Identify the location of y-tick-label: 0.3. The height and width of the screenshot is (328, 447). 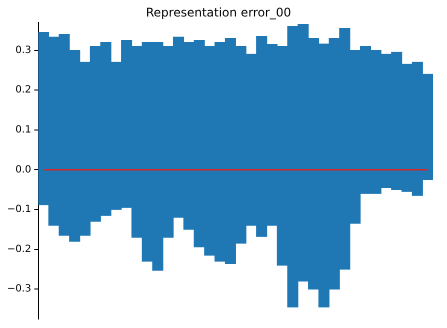
(23, 50).